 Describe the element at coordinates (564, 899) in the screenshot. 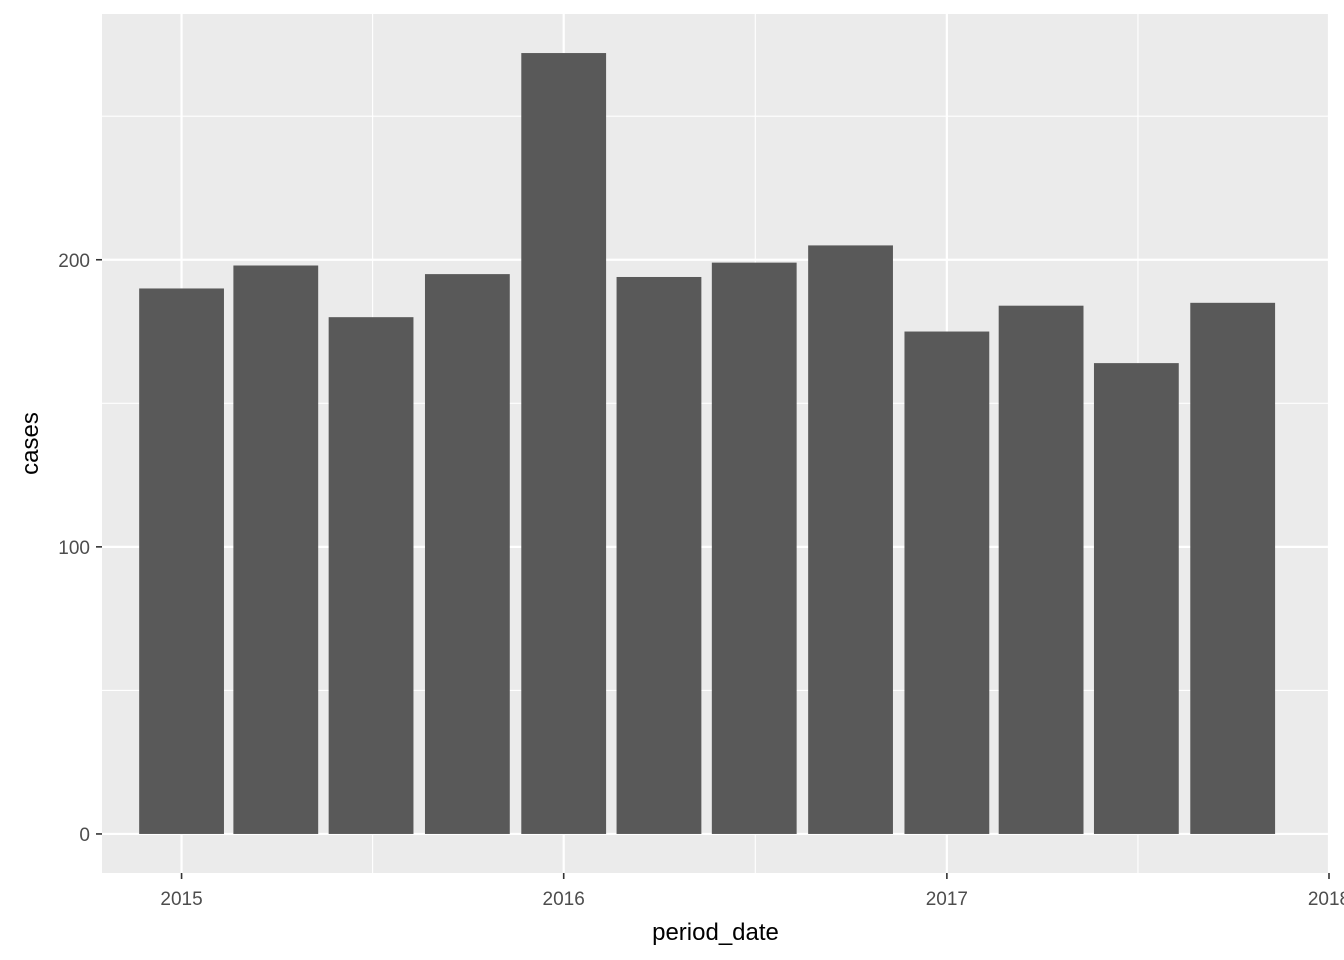

I see `x-tick-label: 2016` at that location.